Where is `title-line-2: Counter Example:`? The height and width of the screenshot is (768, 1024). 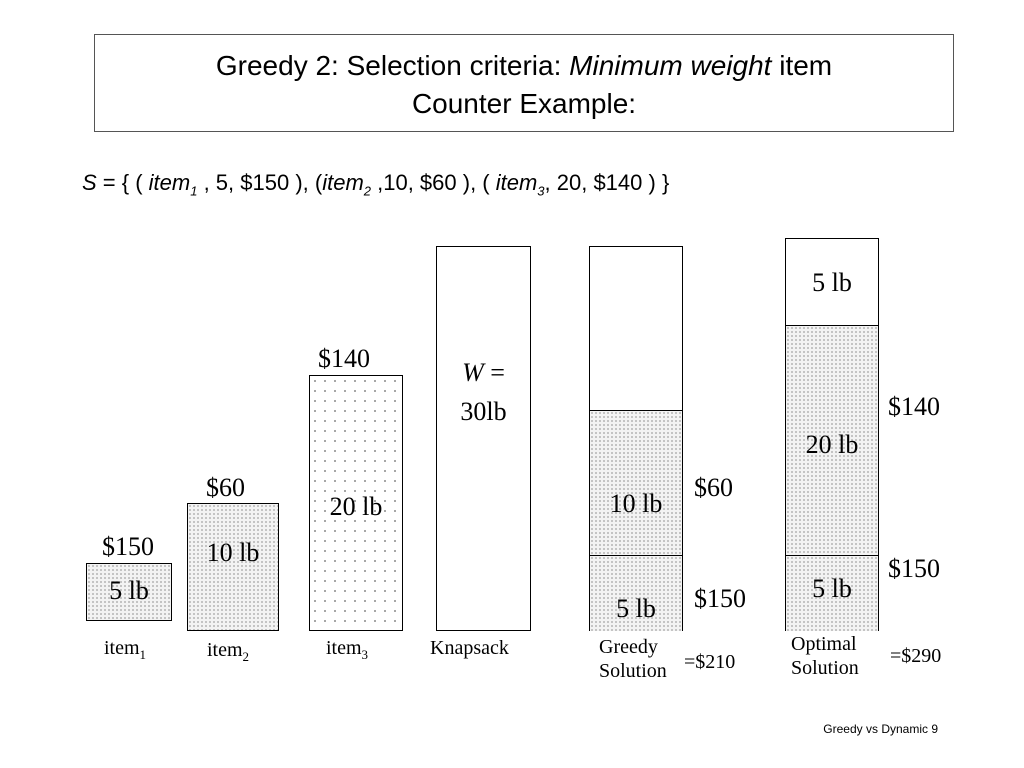
title-line-2: Counter Example: is located at coordinates (524, 103).